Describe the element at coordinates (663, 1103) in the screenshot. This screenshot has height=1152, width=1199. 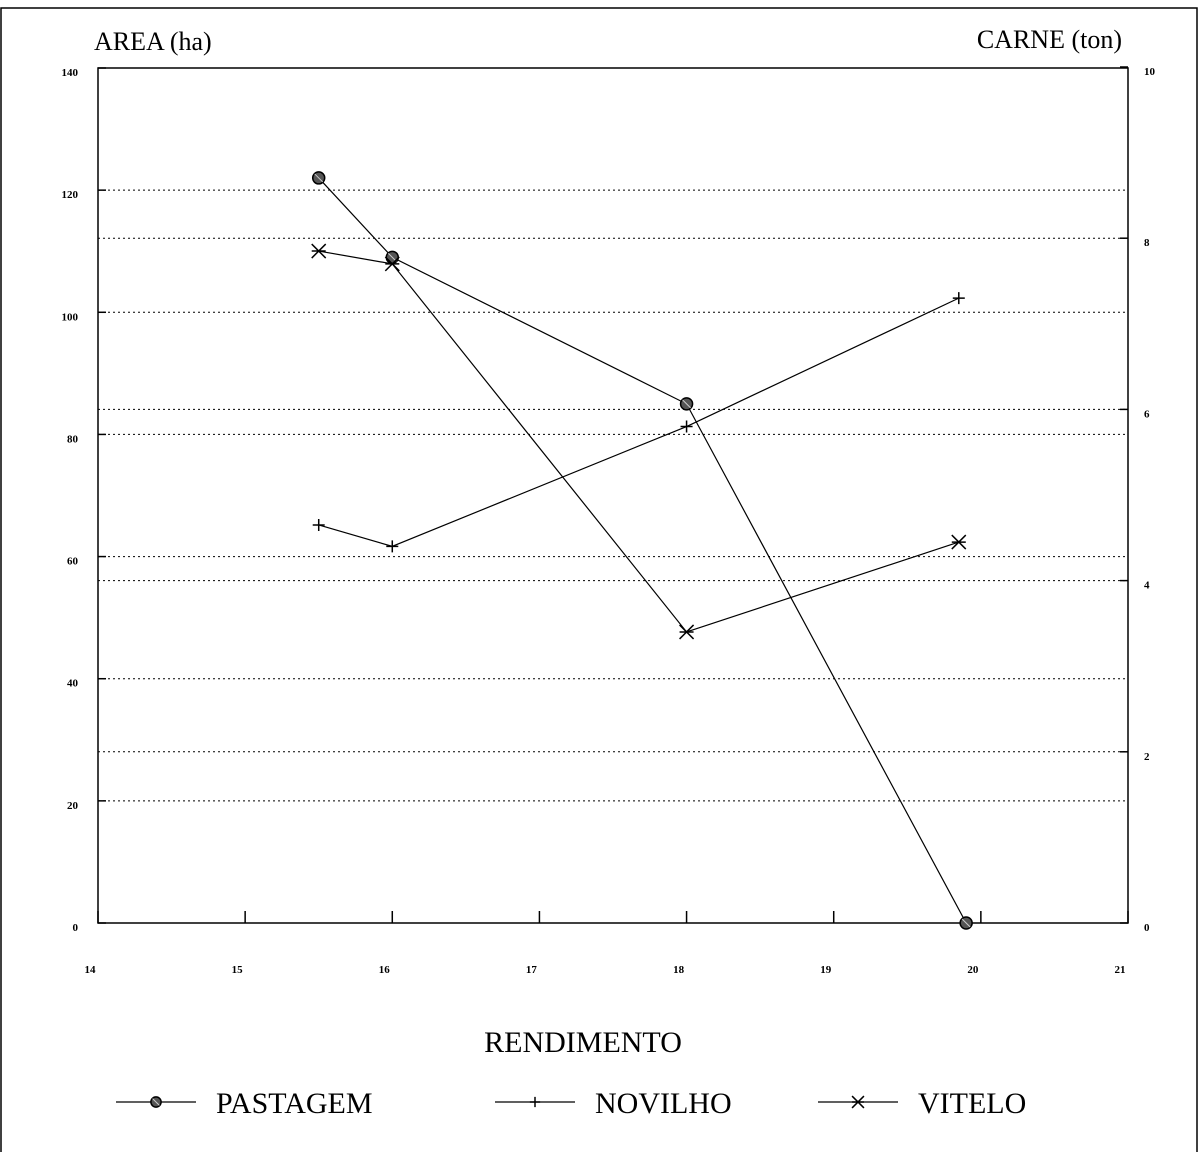
I see `legend-novilho-label: NOVILHO` at that location.